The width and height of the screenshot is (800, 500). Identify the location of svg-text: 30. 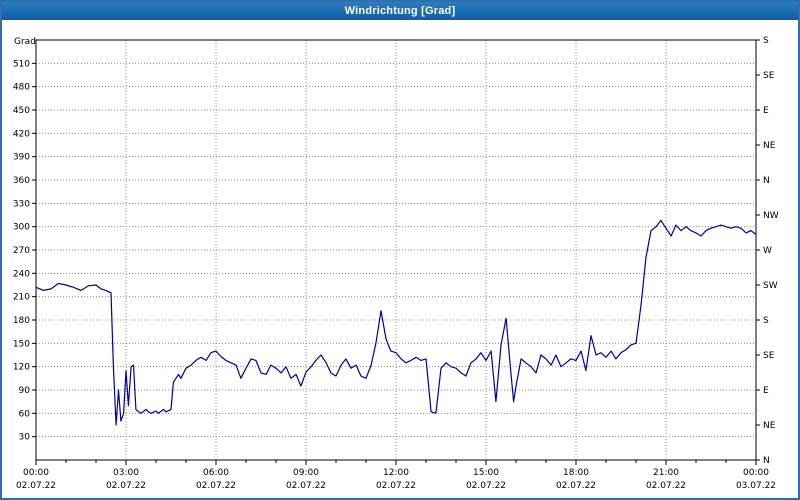
(25, 438).